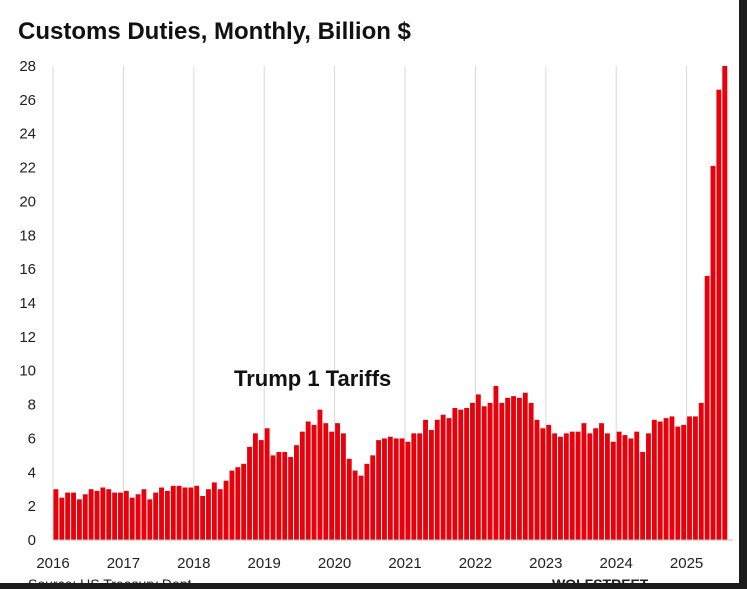 This screenshot has width=747, height=589. What do you see at coordinates (27, 201) in the screenshot?
I see `y-tick-label: 20` at bounding box center [27, 201].